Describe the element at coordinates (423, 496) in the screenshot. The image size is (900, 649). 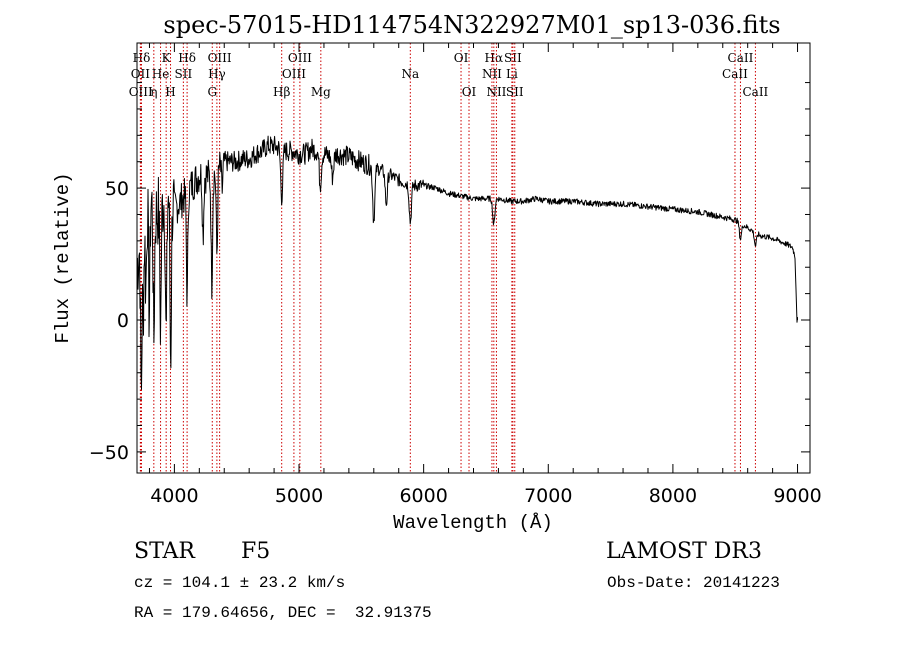
I see `x-tick-label: 6000` at that location.